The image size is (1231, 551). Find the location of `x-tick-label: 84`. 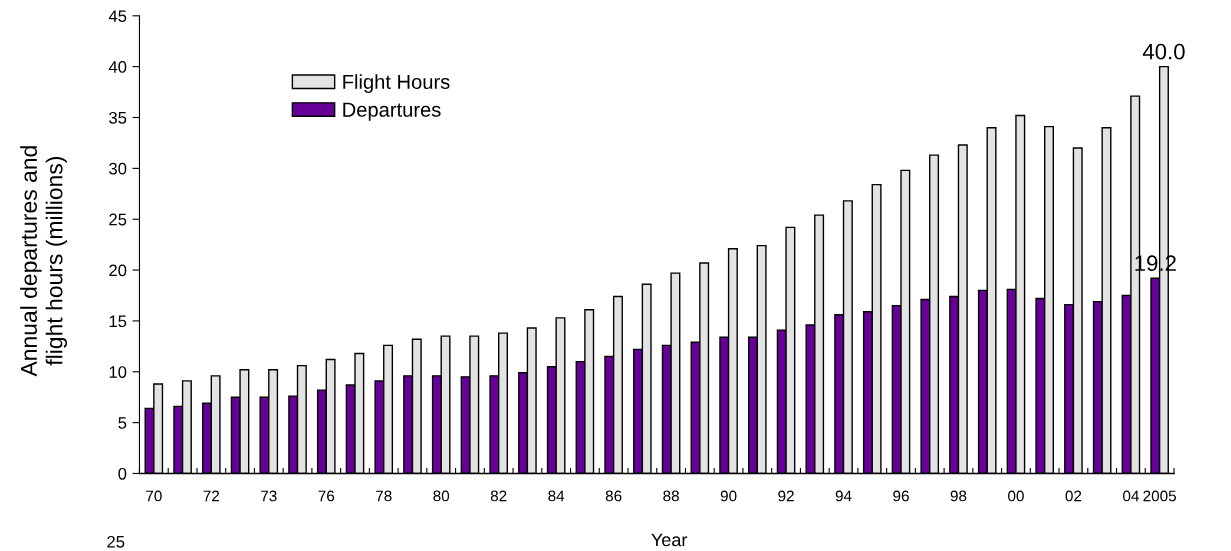

x-tick-label: 84 is located at coordinates (556, 496).